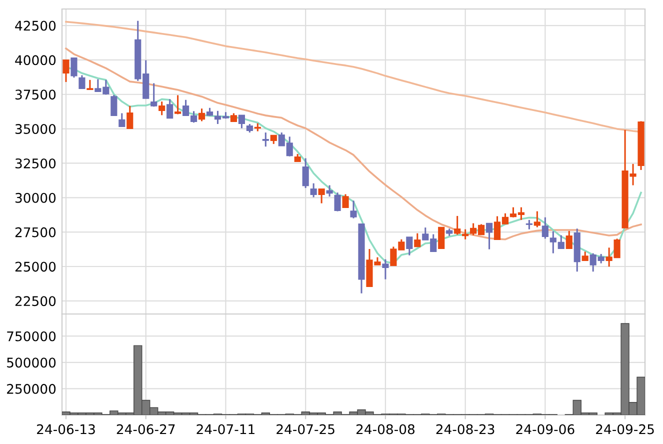 The height and width of the screenshot is (444, 663). I want to click on x-tick-label: 24-06-27, so click(145, 429).